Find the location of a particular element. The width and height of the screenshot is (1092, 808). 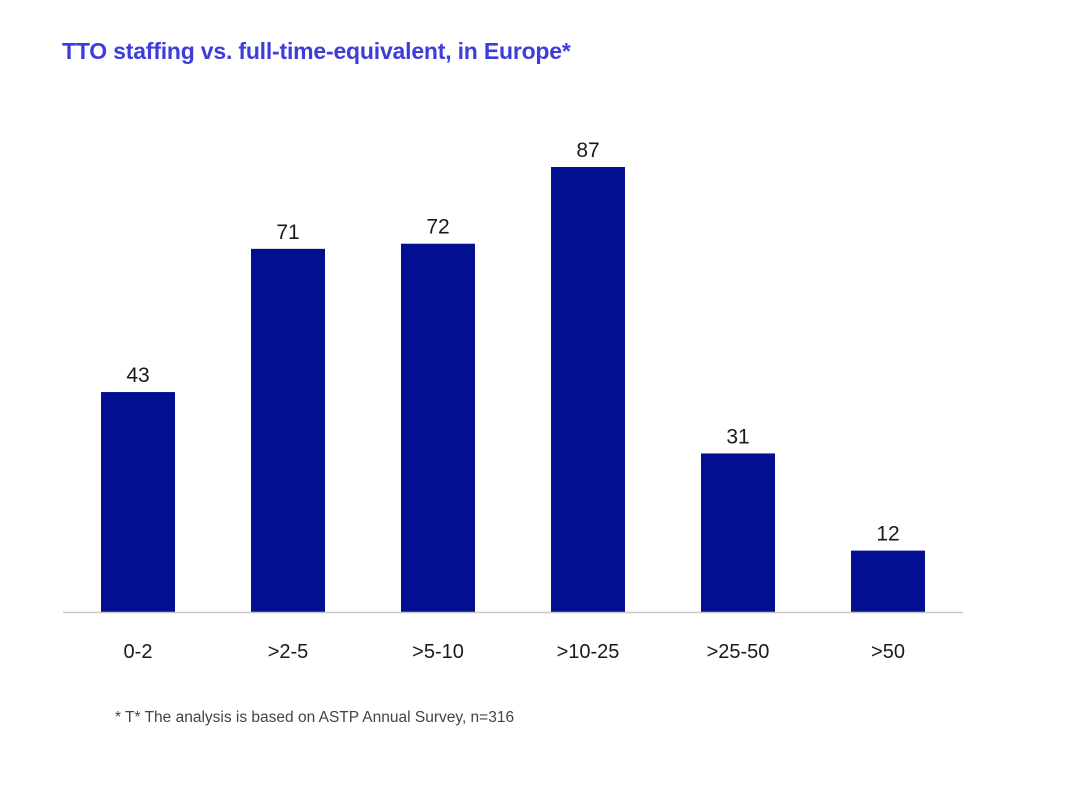

data-label-0: 43 is located at coordinates (137, 375).